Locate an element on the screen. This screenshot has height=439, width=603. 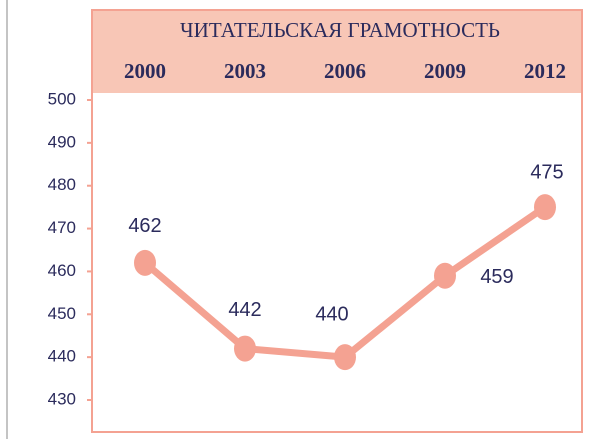
y-tick-label: 490 is located at coordinates (62, 141).